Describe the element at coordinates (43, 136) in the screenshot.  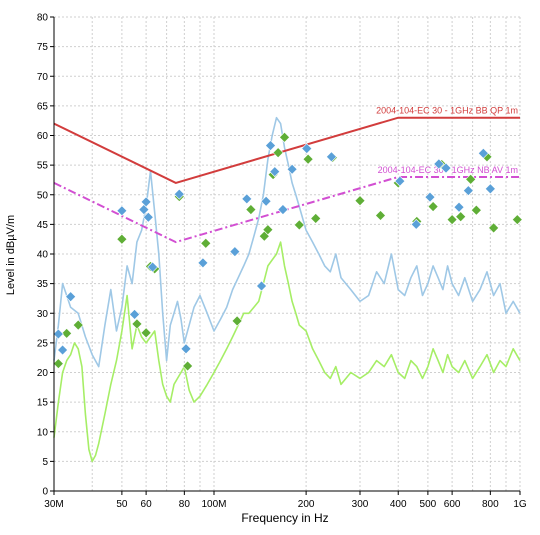
I see `y-tick-label: 60` at that location.